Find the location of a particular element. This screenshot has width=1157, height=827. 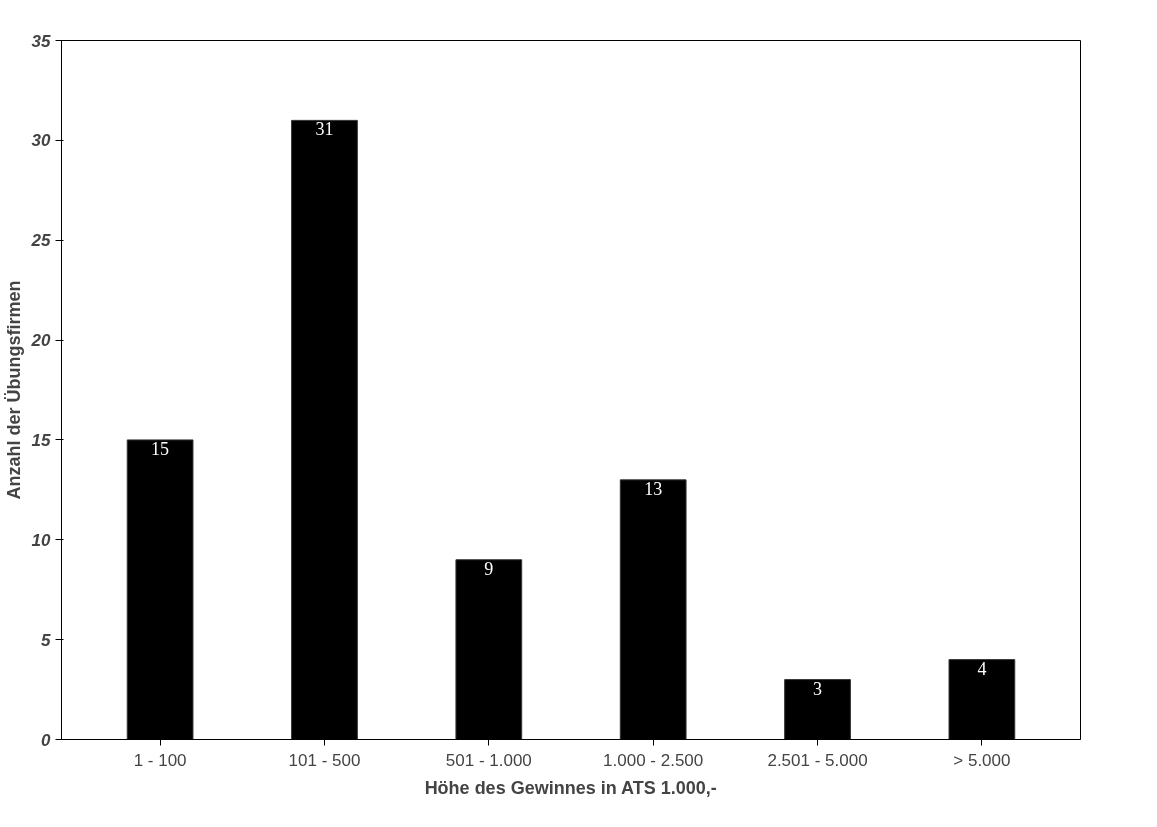

y-tick-label: 5 is located at coordinates (46, 640).